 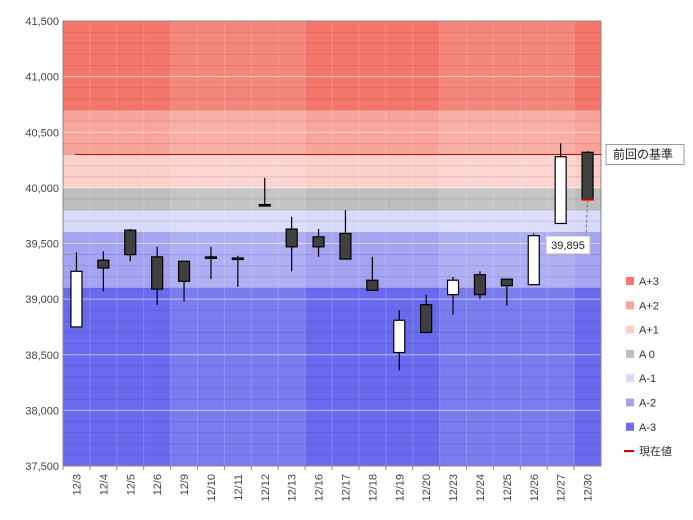 I want to click on x-tick-label: 12/19, so click(x=400, y=488).